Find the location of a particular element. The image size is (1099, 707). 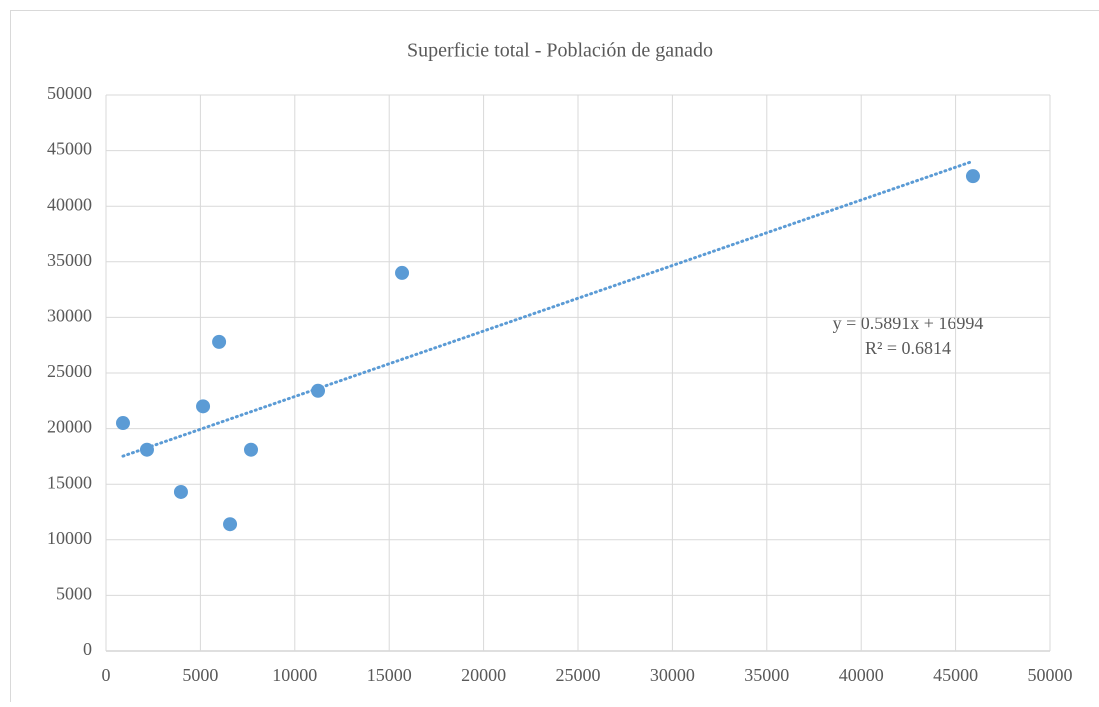

y-tick-label: 35000 is located at coordinates (69, 260).